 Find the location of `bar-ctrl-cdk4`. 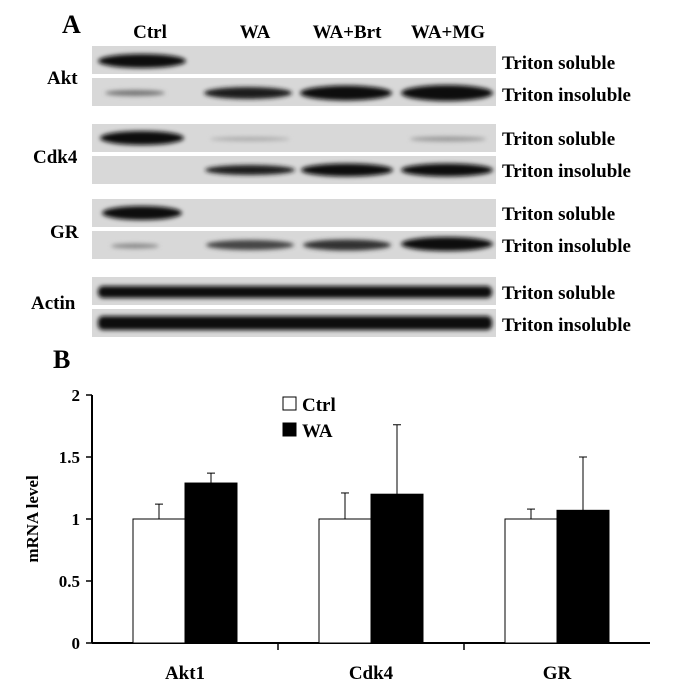

bar-ctrl-cdk4 is located at coordinates (345, 581).